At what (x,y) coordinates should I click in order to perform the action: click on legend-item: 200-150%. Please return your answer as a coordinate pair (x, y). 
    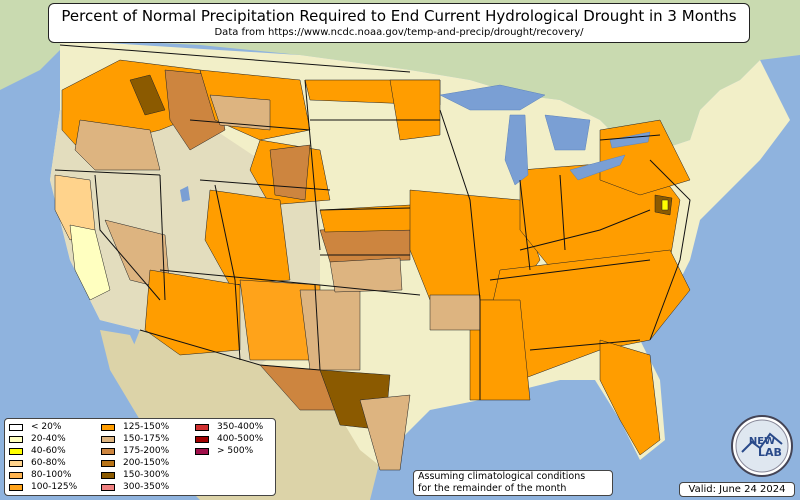
    Looking at the image, I should click on (148, 463).